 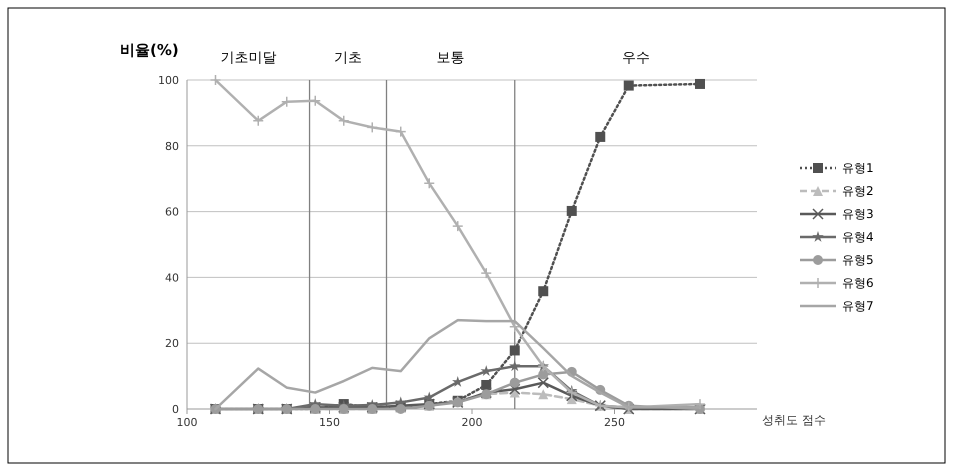 What do you see at coordinates (858, 237) in the screenshot?
I see `legend-label: 유형4` at bounding box center [858, 237].